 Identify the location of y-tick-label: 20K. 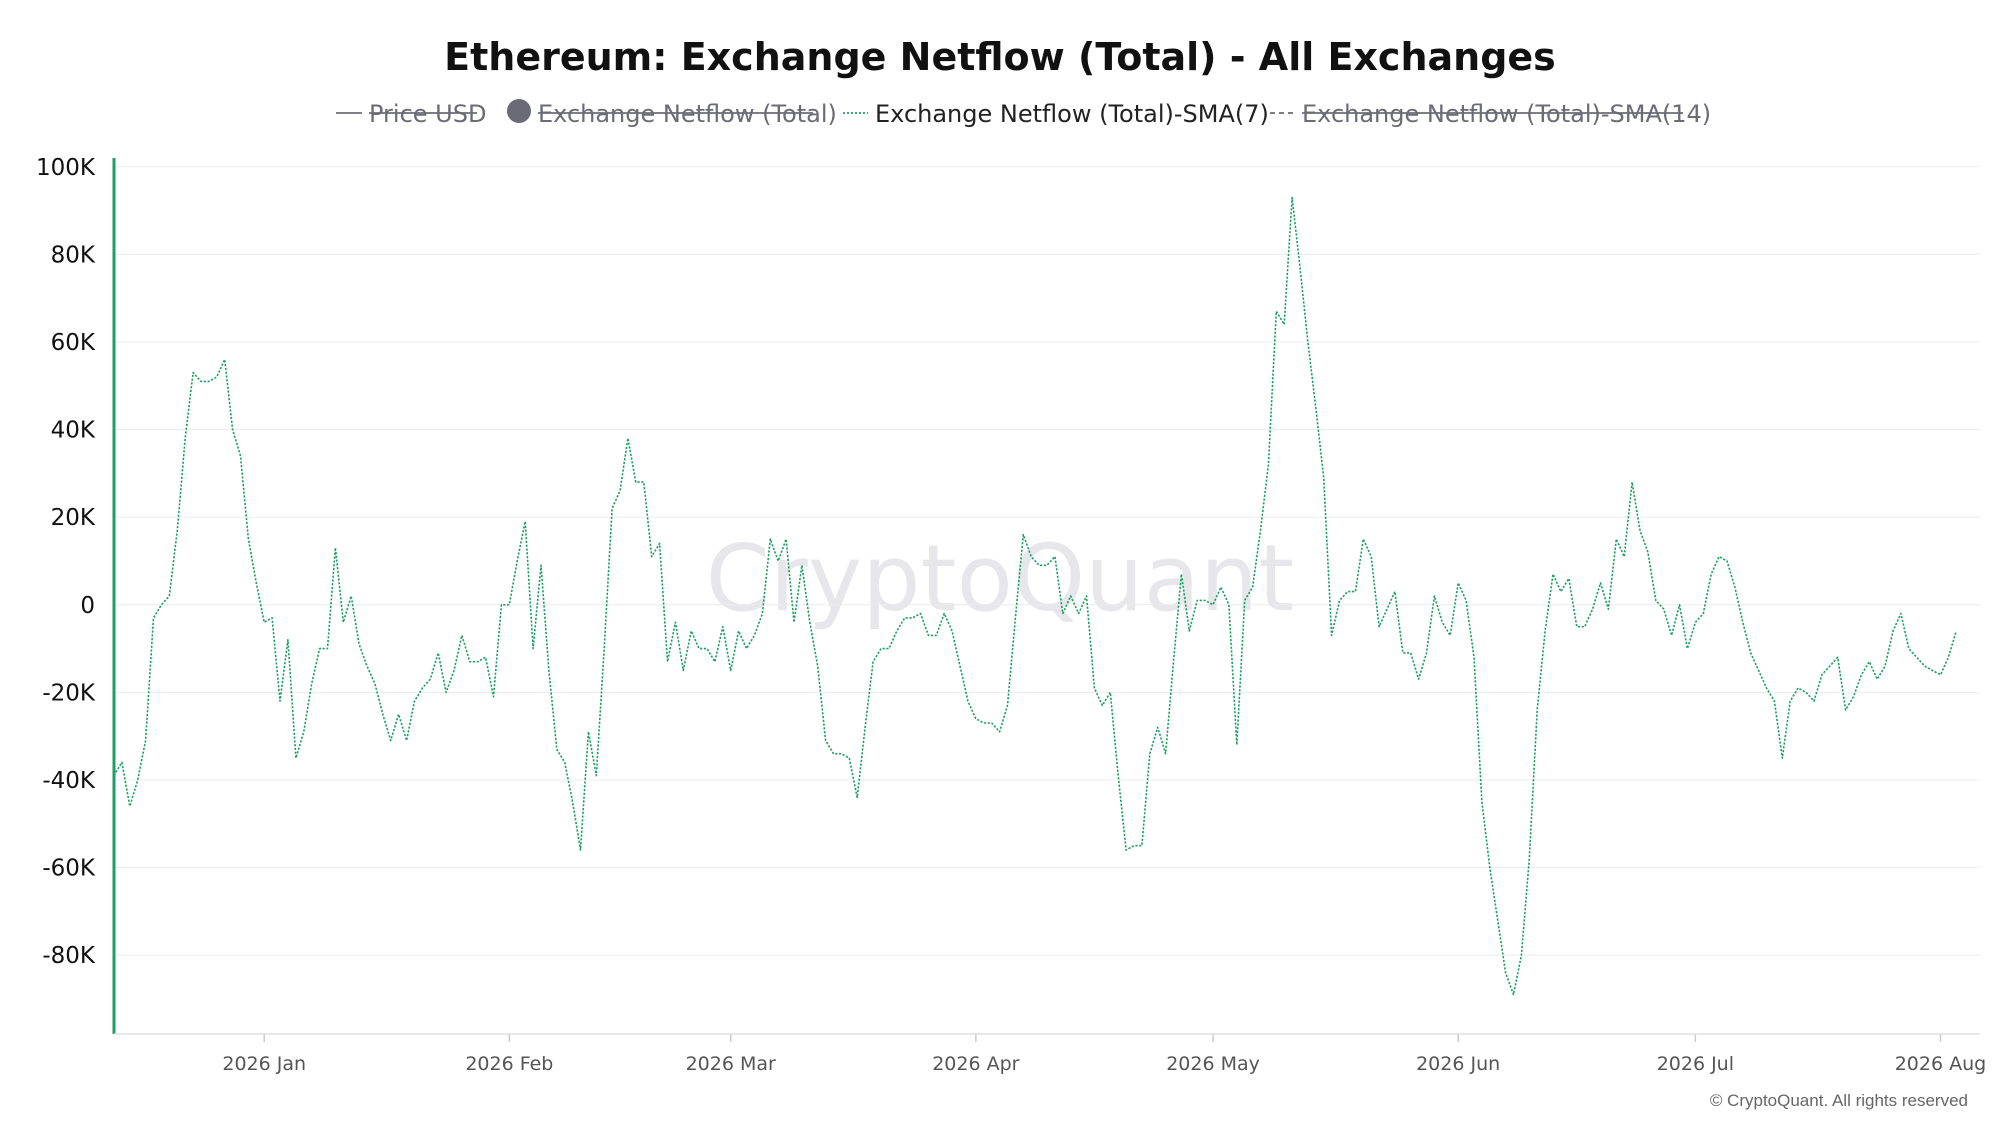
(73, 518).